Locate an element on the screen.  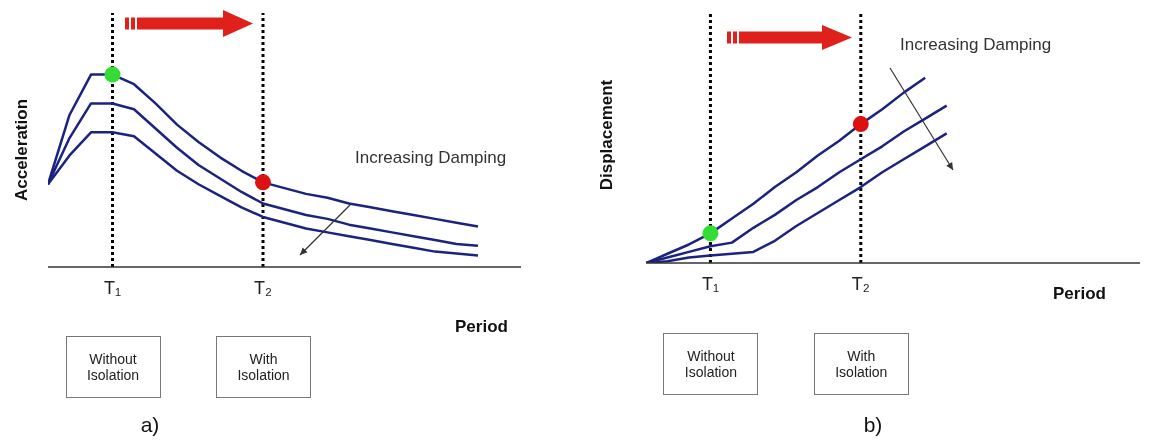
y-axis-title: Acceleration is located at coordinates (22, 150).